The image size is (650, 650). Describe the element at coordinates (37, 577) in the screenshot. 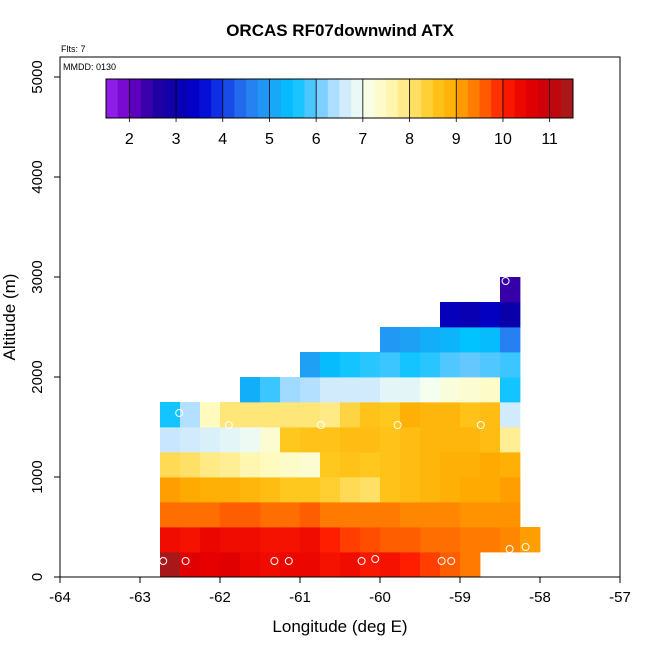

I see `y-tick-label: 0` at that location.